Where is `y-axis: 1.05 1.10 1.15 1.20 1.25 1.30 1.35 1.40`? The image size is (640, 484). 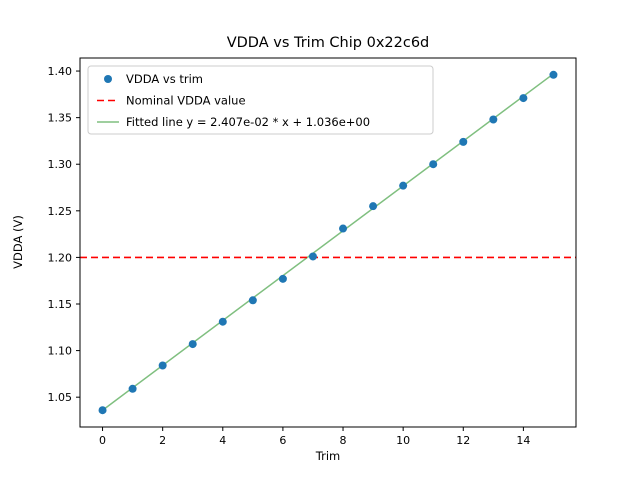
y-axis: 1.05 1.10 1.15 1.20 1.25 1.30 1.35 1.40 is located at coordinates (64, 234).